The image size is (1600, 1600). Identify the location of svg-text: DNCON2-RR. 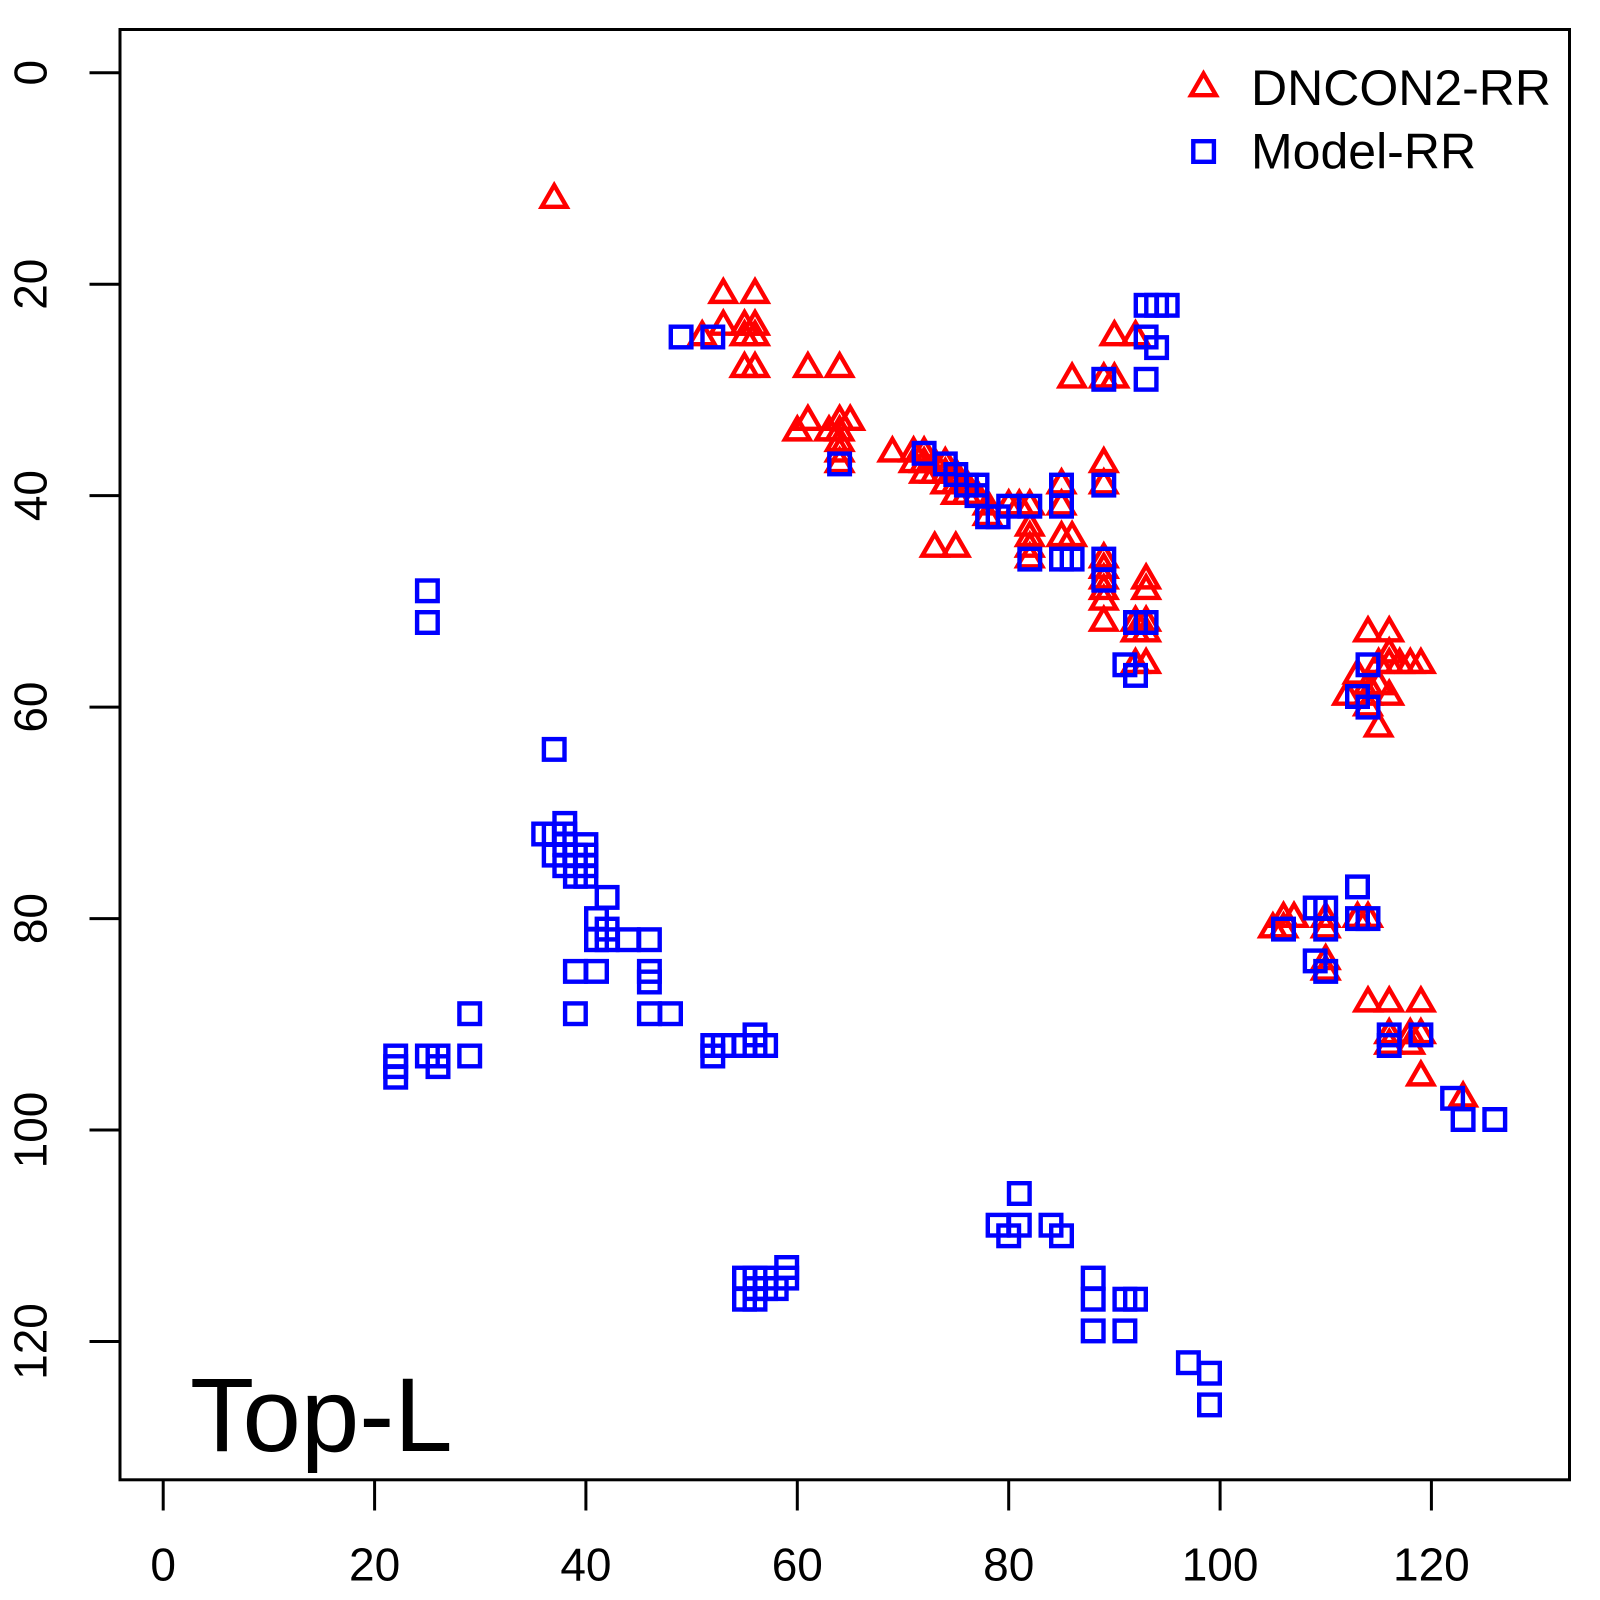
(1401, 88).